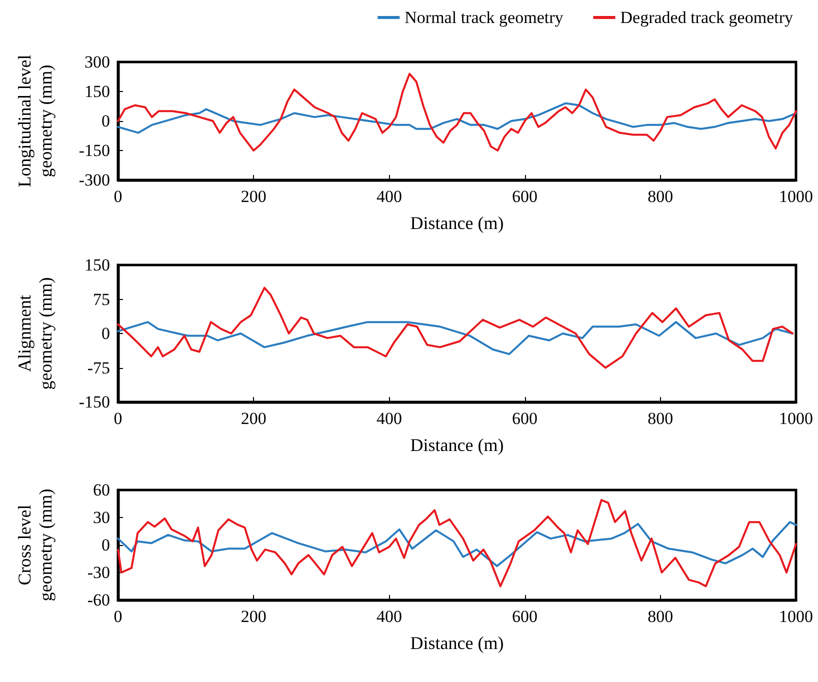  I want to click on legend-label: Degraded track geometry, so click(707, 17).